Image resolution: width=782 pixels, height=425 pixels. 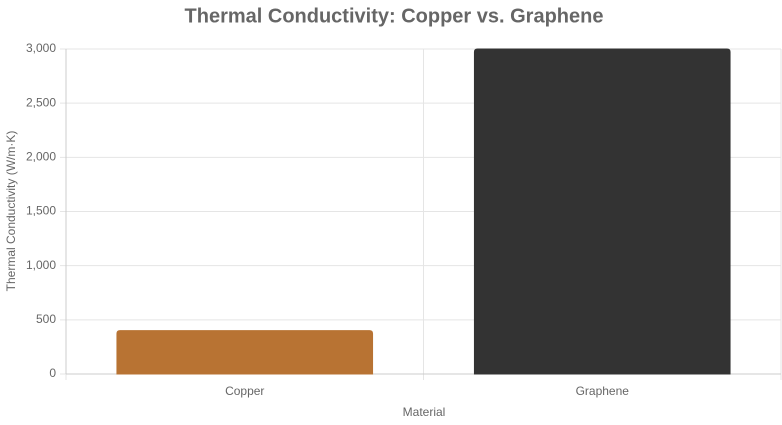 I want to click on y-axis-label: Thermal Conductivity (W/m·K), so click(x=11, y=211).